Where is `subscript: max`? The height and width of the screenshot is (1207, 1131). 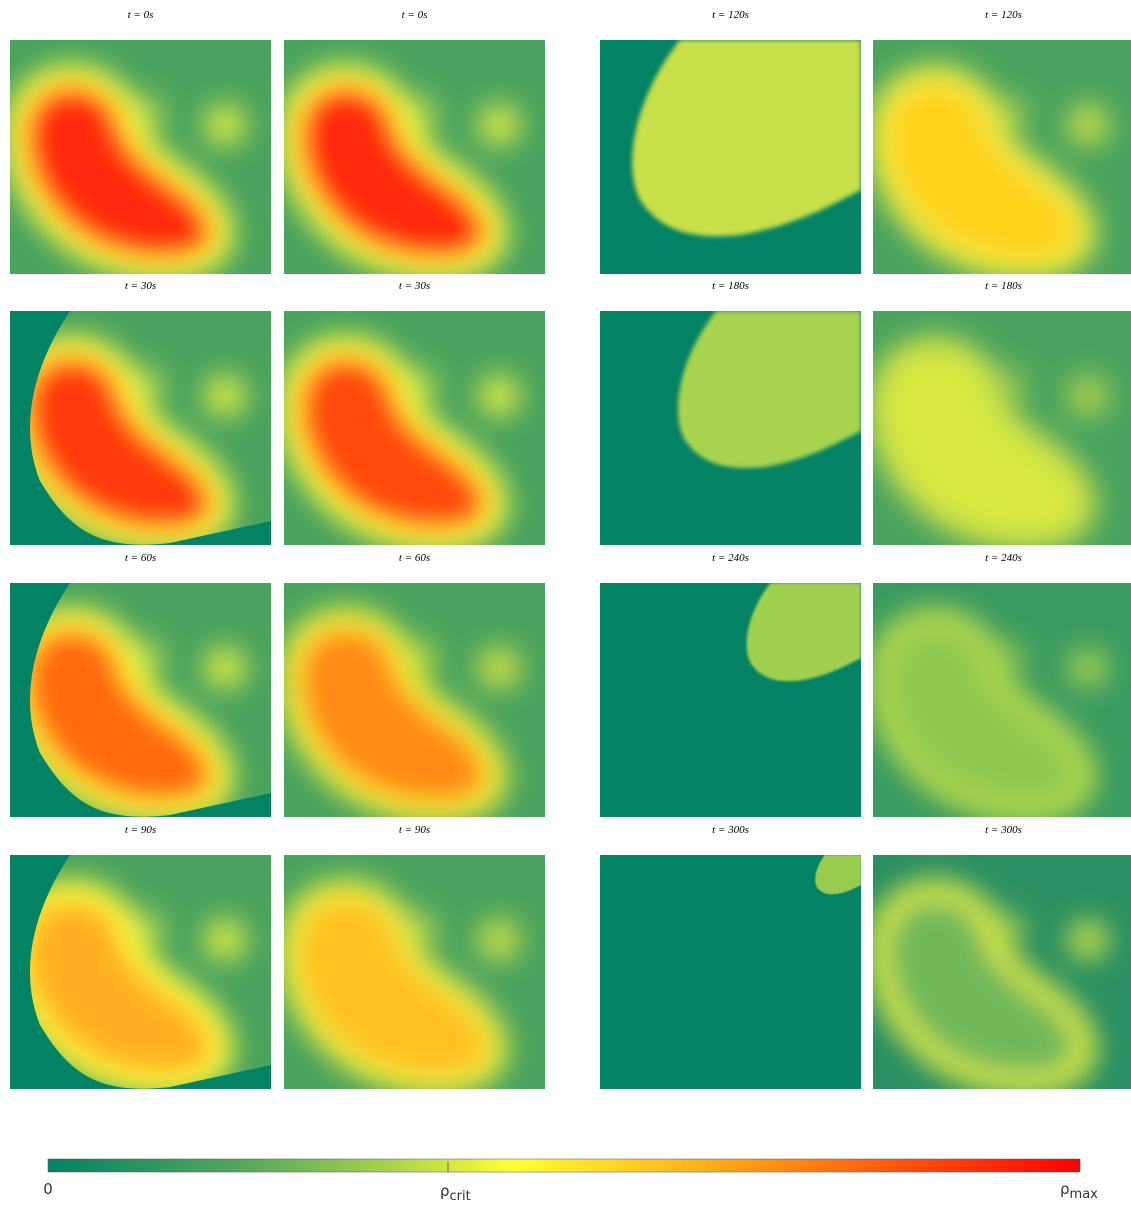 subscript: max is located at coordinates (1084, 1194).